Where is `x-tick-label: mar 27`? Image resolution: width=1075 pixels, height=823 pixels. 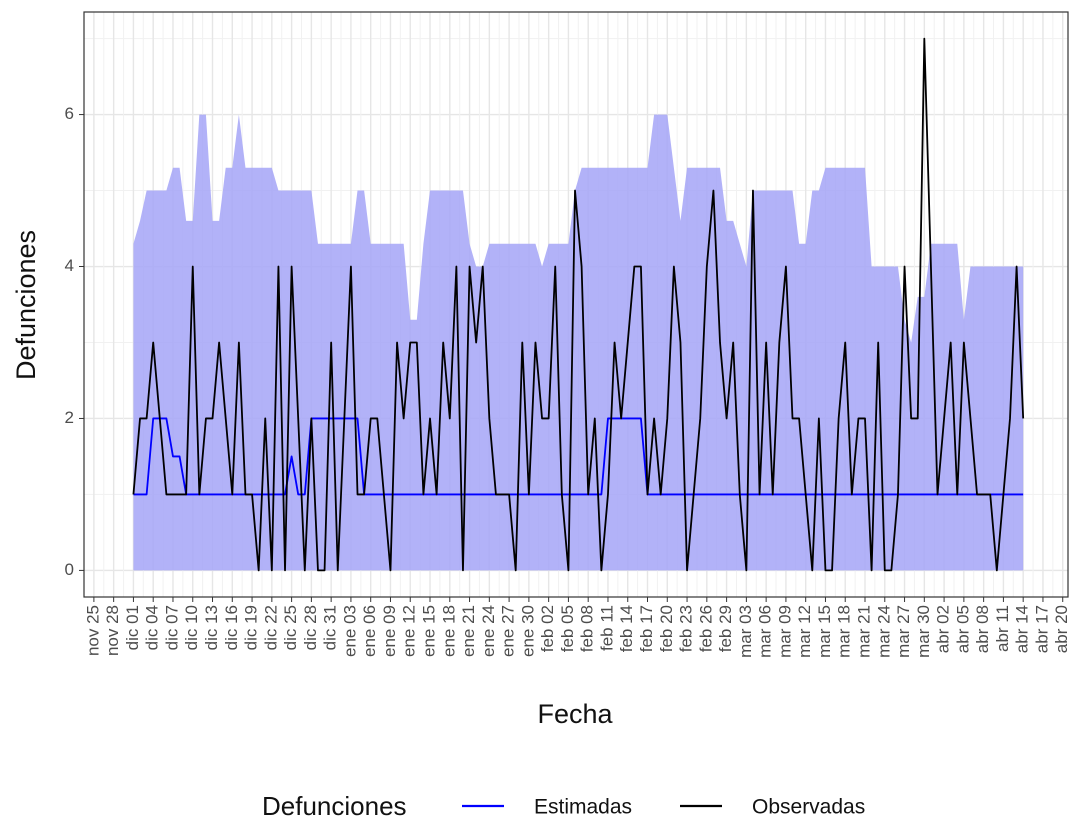
x-tick-label: mar 27 is located at coordinates (903, 631).